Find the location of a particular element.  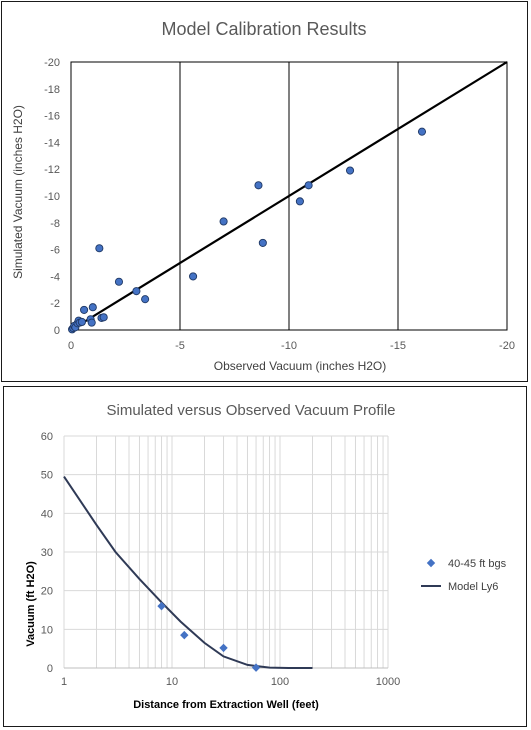

y-tick-label: -14 is located at coordinates (52, 143).